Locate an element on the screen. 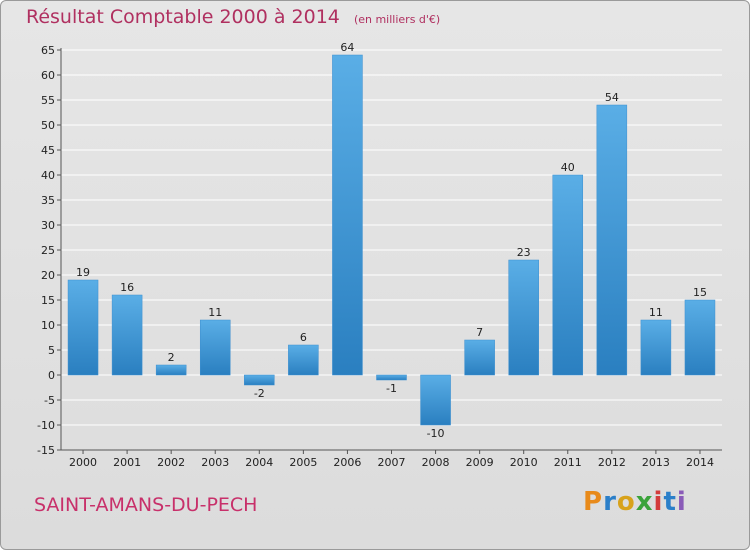 Image resolution: width=750 pixels, height=550 pixels. y-tick-labels: -15 -10 -5 0 5 10 15 20 25 30 35 40 45 50 55 60 65 is located at coordinates (46, 250).